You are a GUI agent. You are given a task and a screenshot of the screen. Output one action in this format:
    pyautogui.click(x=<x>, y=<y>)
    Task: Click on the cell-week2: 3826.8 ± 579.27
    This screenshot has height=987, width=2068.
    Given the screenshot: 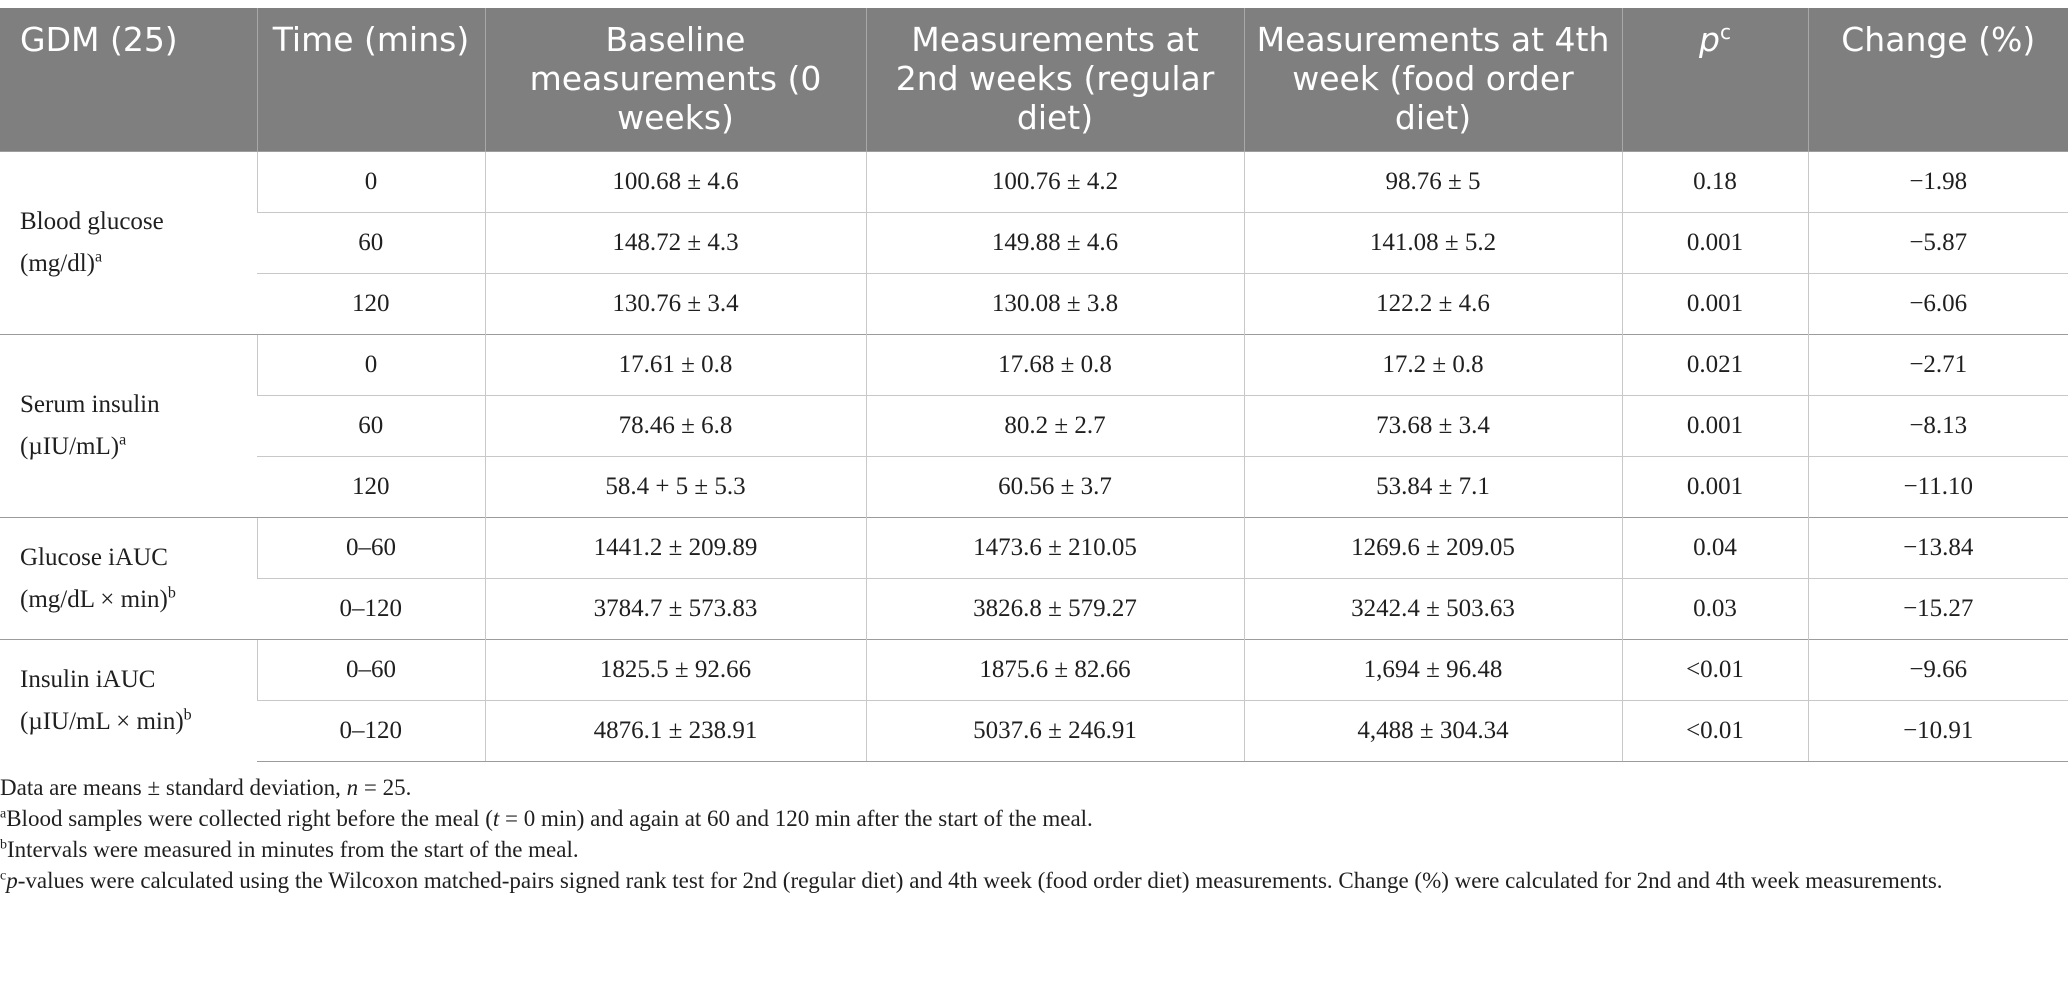 What is the action you would take?
    pyautogui.click(x=1054, y=609)
    